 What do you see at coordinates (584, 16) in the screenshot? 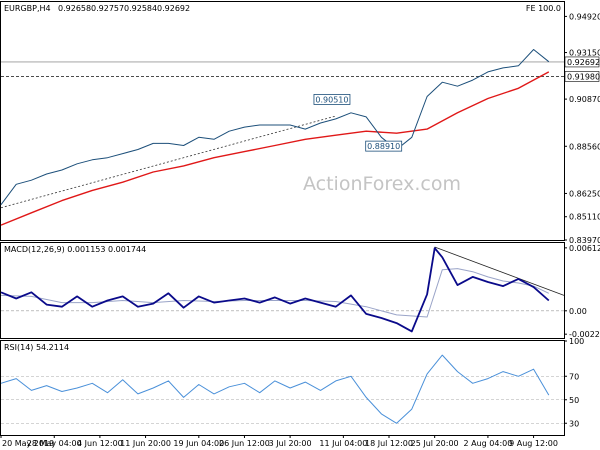
I see `price-axis-label: 0.94920` at bounding box center [584, 16].